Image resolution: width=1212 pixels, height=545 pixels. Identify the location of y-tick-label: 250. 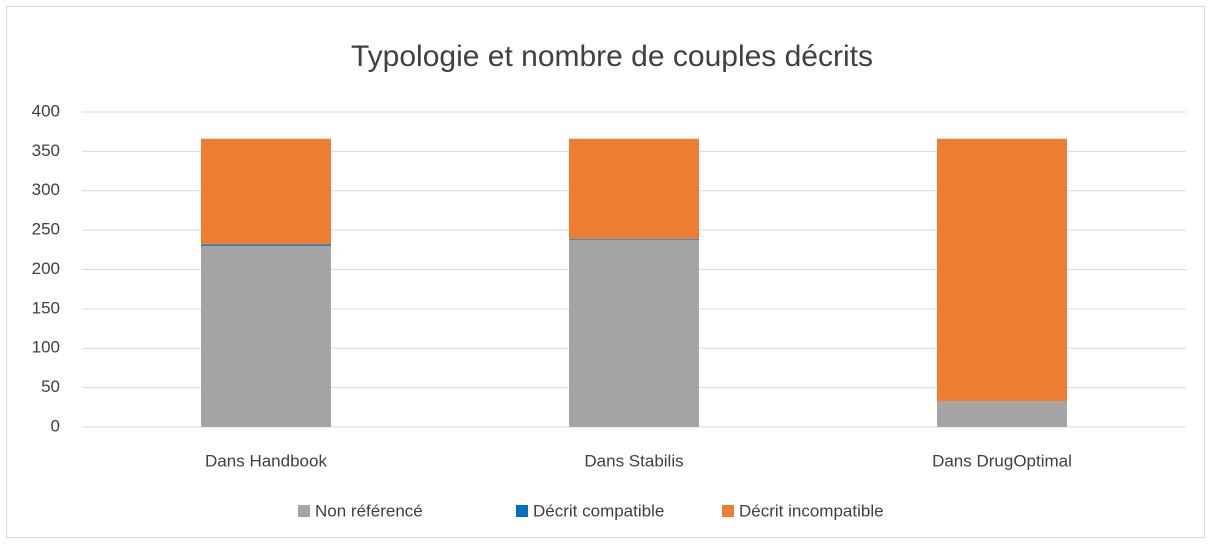
(46, 229).